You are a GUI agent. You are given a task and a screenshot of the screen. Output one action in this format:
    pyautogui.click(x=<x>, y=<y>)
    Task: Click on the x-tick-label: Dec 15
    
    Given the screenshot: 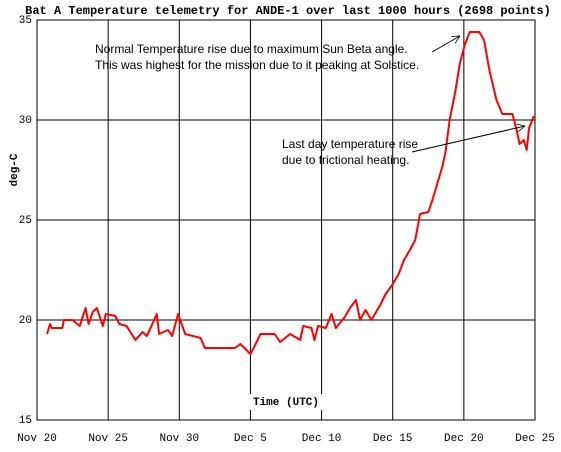 What is the action you would take?
    pyautogui.click(x=393, y=439)
    